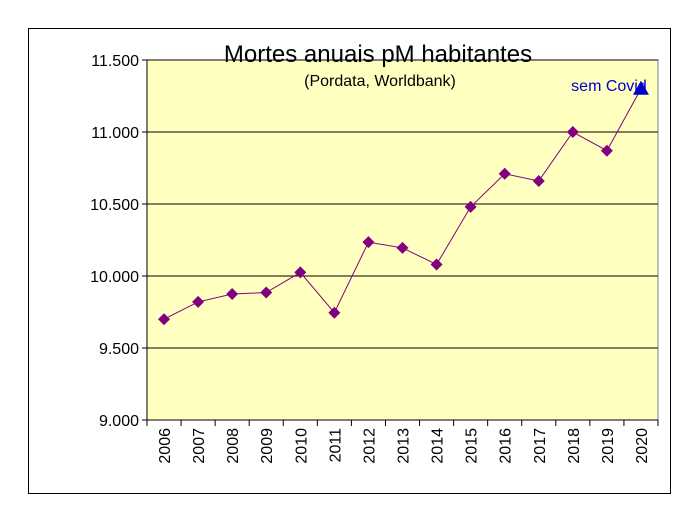 This screenshot has height=509, width=699. What do you see at coordinates (504, 173) in the screenshot?
I see `point-2016` at bounding box center [504, 173].